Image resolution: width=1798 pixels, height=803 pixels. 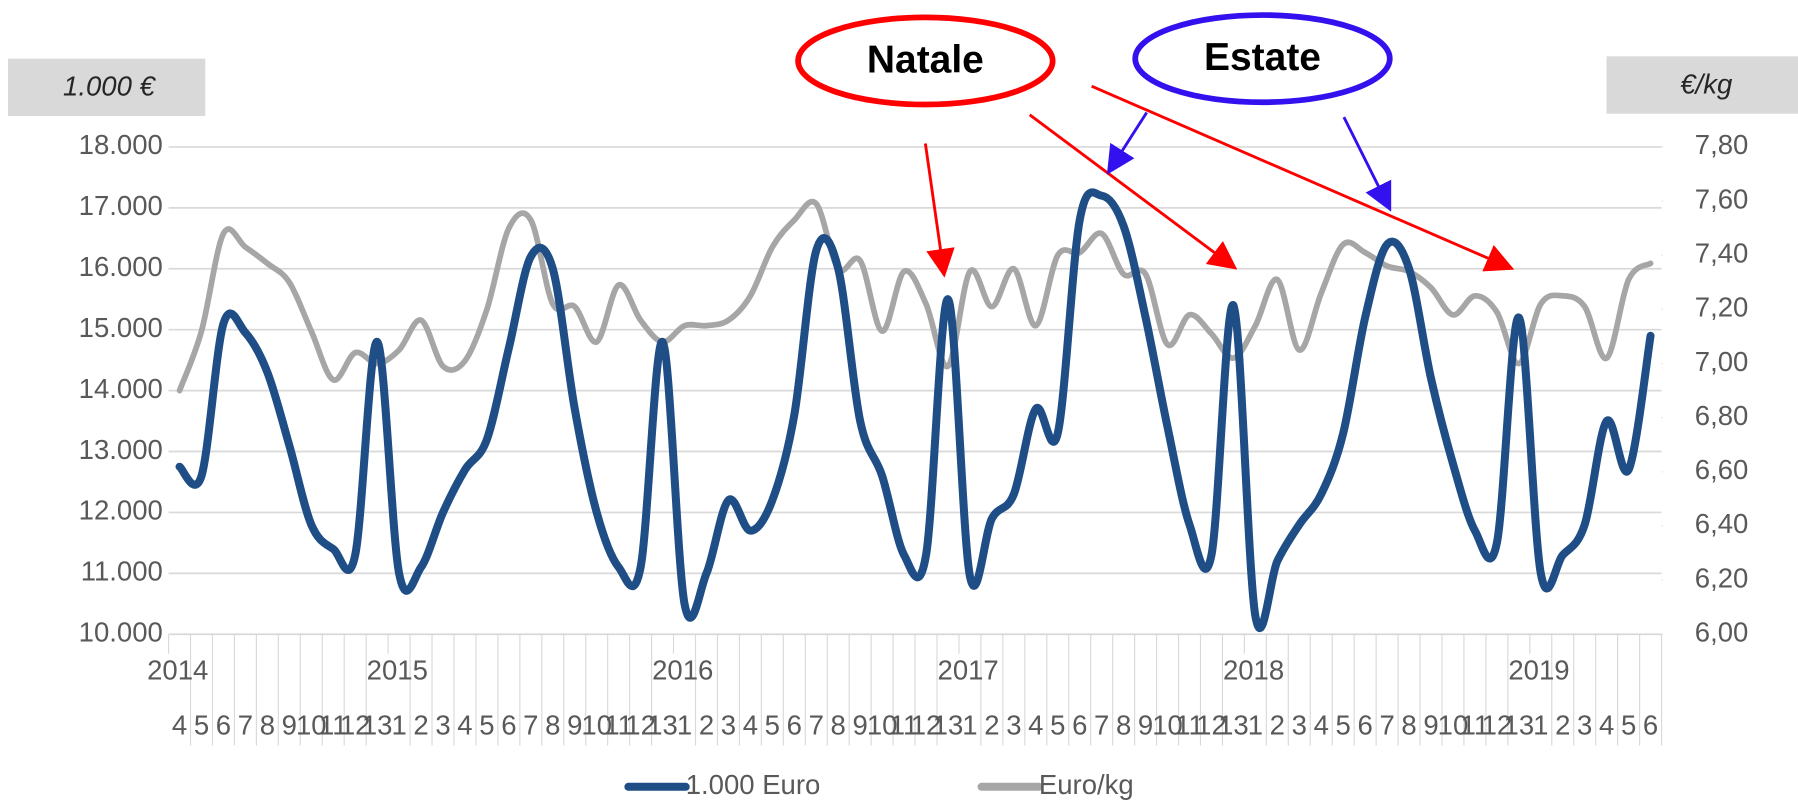 What do you see at coordinates (121, 266) in the screenshot?
I see `y-tick-label: 16.000` at bounding box center [121, 266].